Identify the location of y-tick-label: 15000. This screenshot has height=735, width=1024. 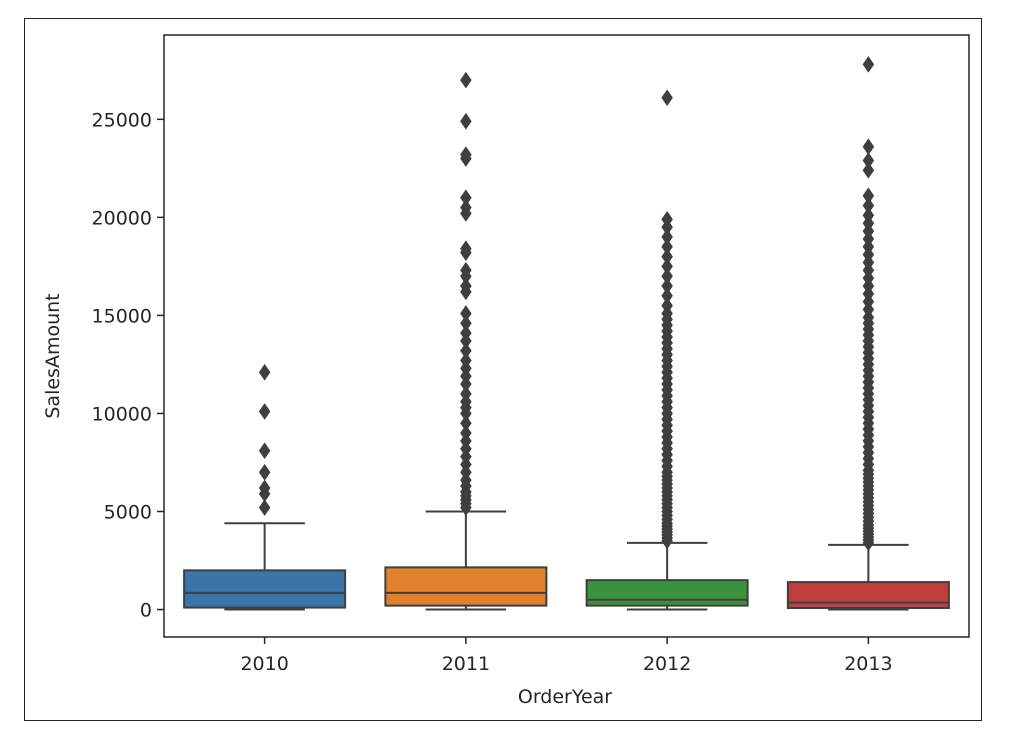
(122, 316).